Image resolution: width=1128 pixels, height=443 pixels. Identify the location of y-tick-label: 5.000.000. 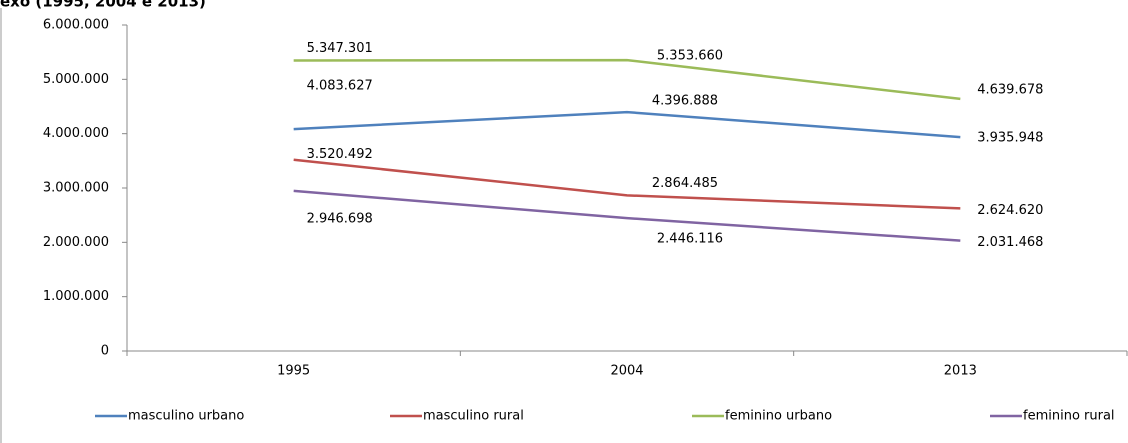
(76, 79).